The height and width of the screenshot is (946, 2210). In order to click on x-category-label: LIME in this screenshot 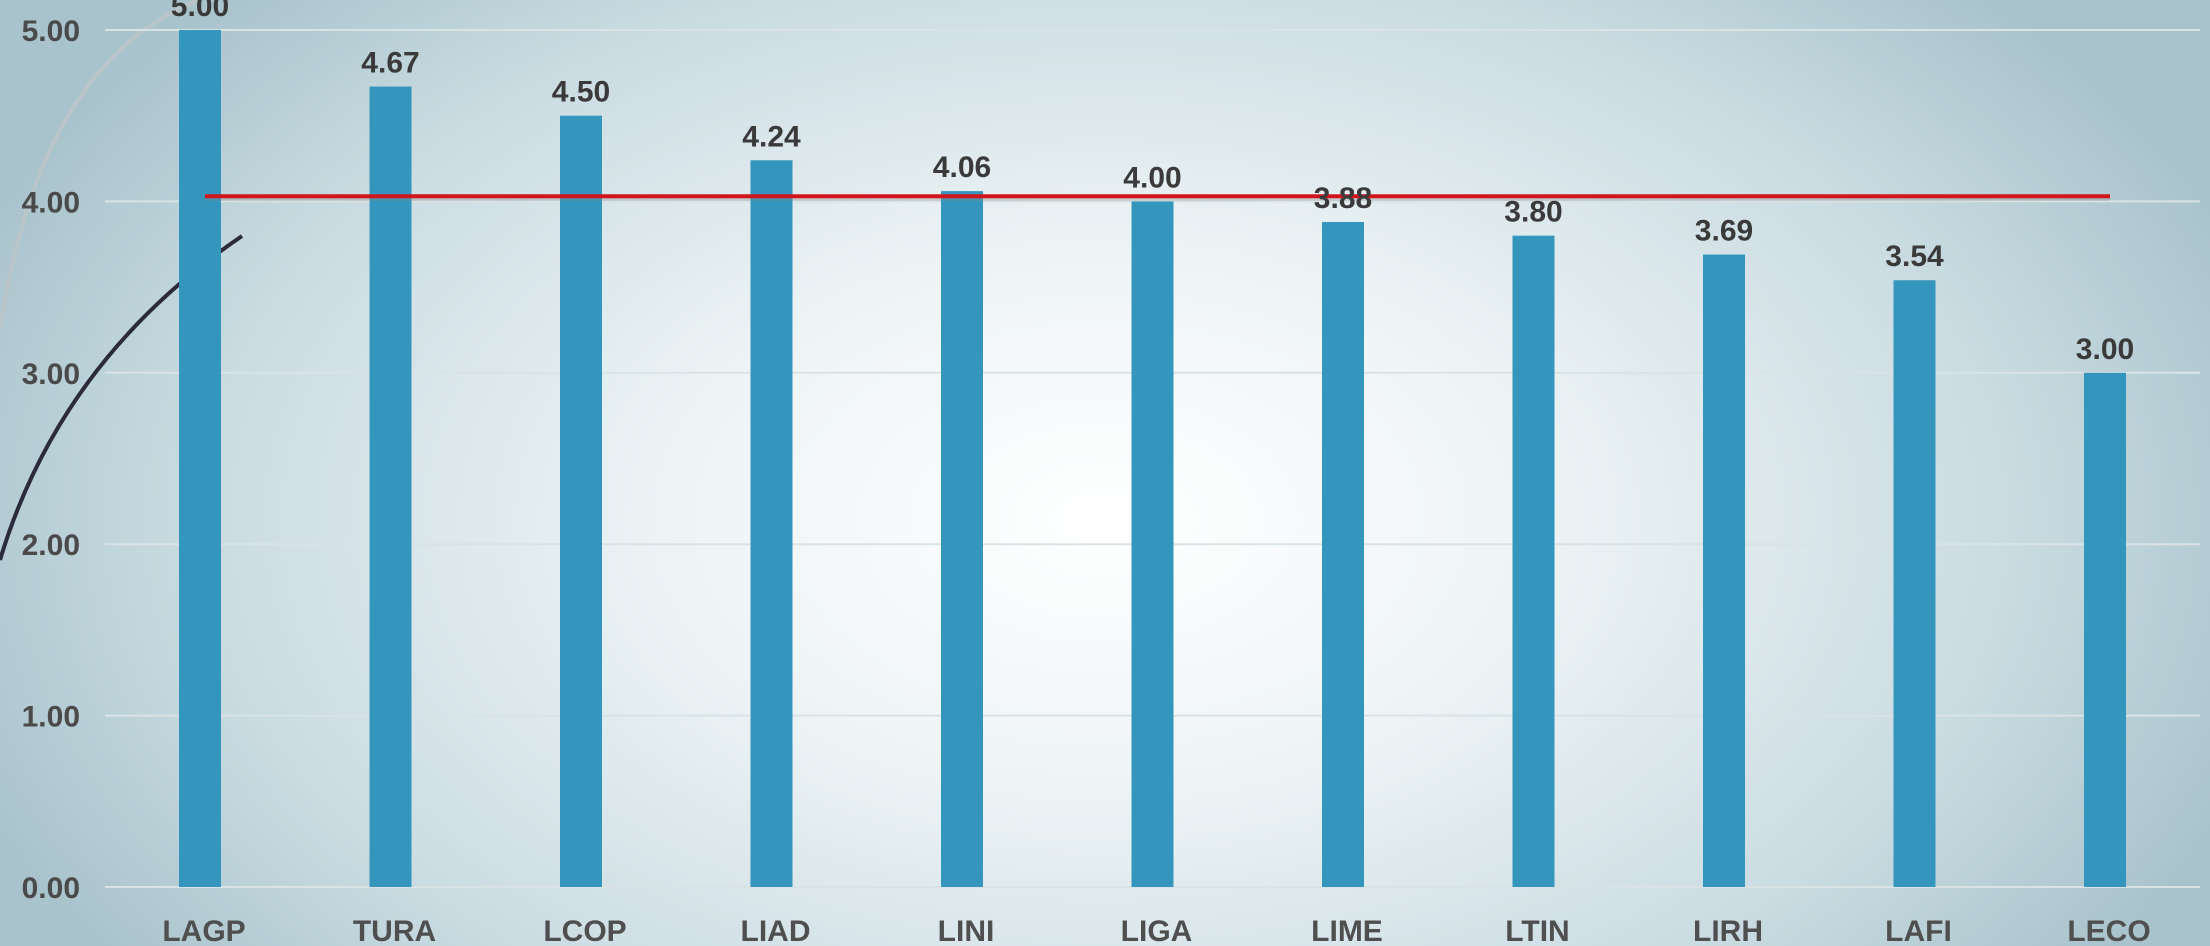, I will do `click(1347, 930)`.